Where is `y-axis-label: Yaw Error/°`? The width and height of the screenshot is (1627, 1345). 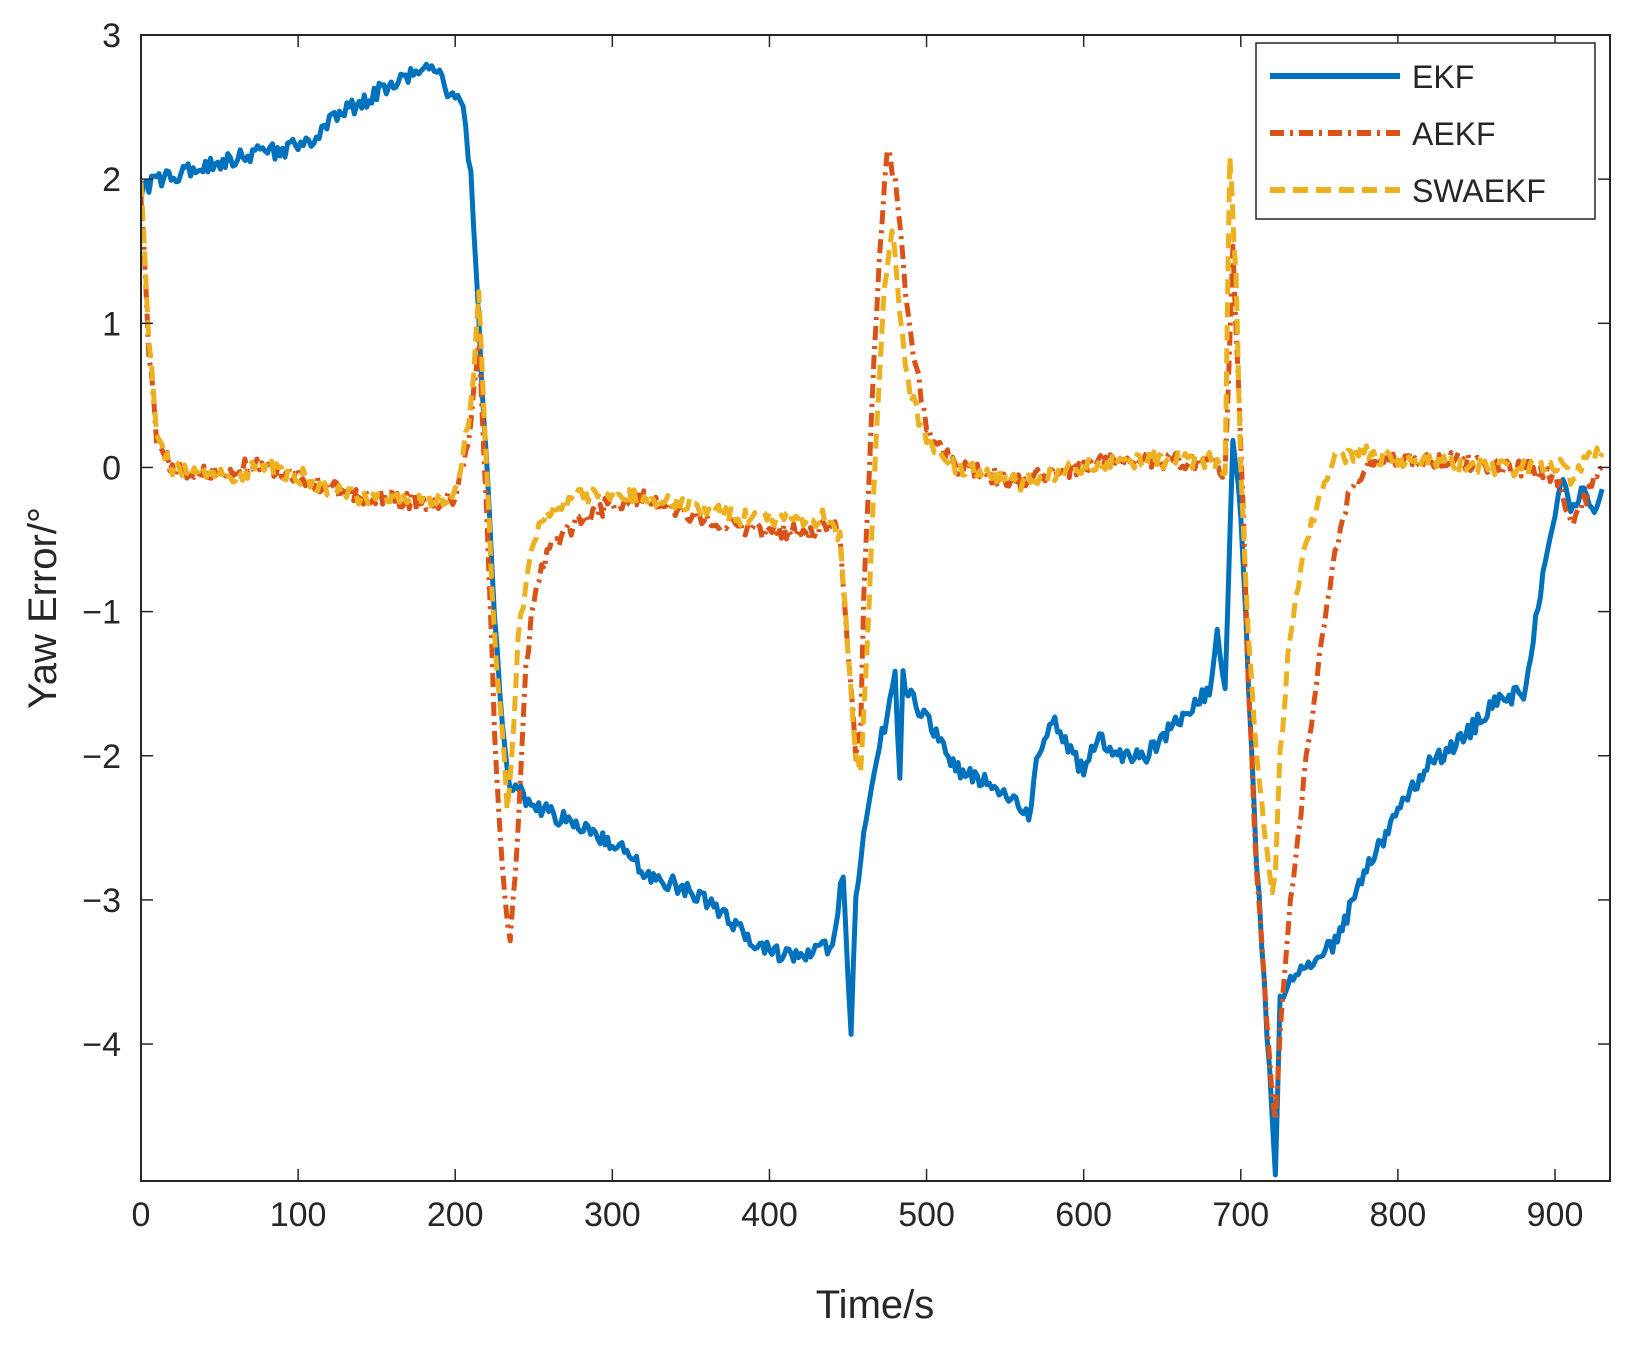 y-axis-label: Yaw Error/° is located at coordinates (43, 608).